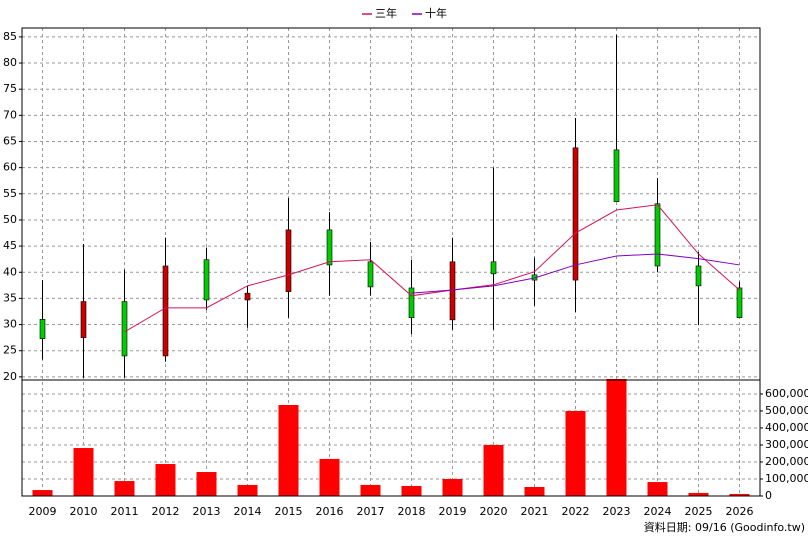  I want to click on y2-tick-label: 500,000, so click(786, 410).